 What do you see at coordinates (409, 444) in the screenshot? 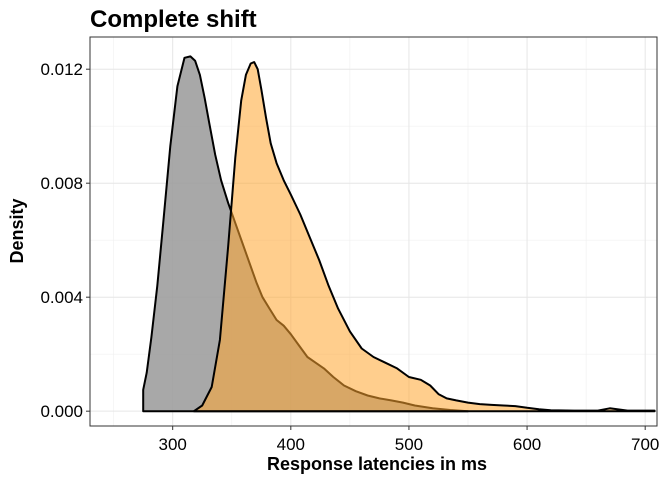
I see `x-tick-label: 500` at bounding box center [409, 444].